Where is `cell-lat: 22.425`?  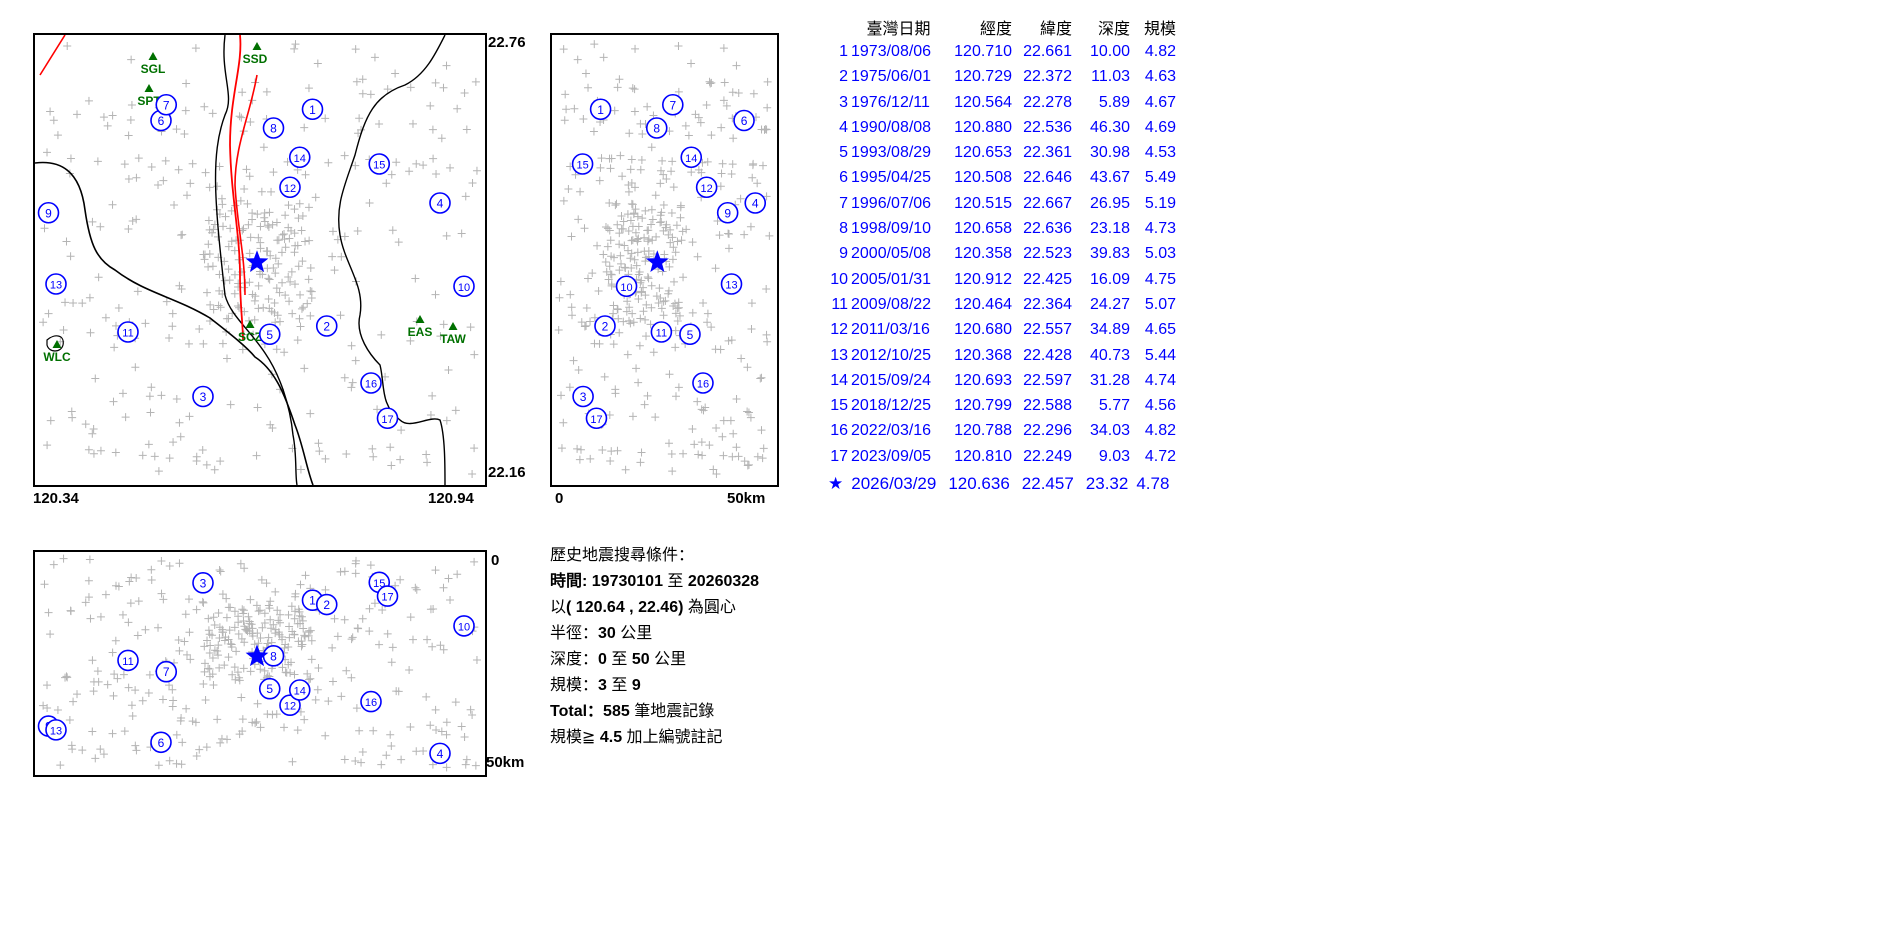
cell-lat: 22.425 is located at coordinates (1047, 279).